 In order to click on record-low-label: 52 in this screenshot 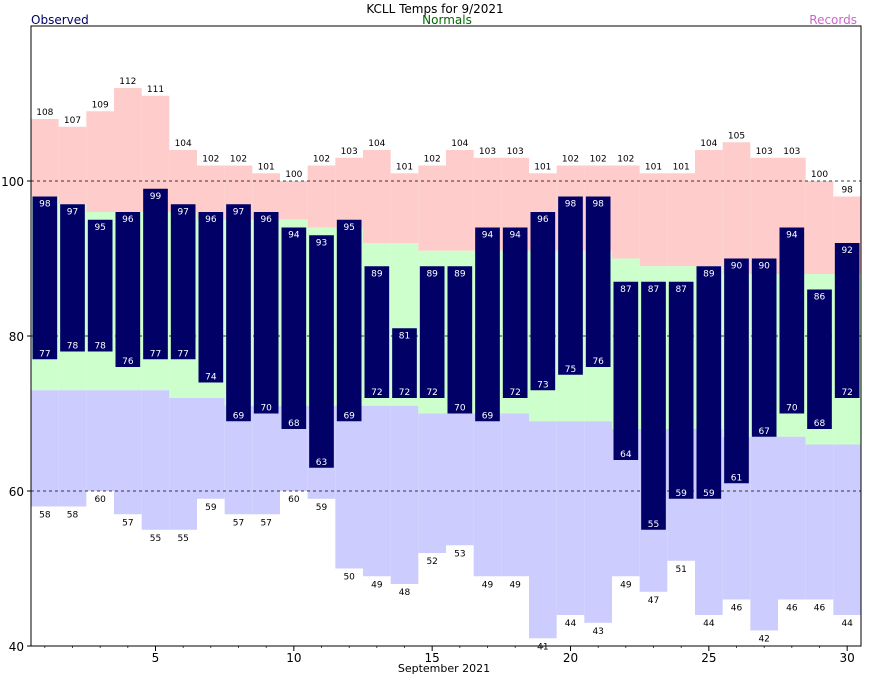, I will do `click(431, 562)`.